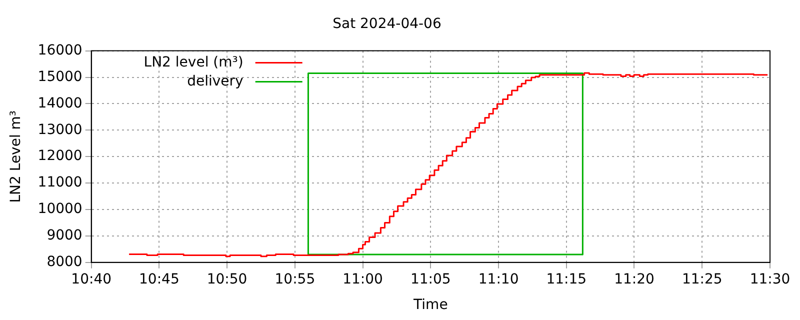  I want to click on x-tick-label: 10:45, so click(159, 279).